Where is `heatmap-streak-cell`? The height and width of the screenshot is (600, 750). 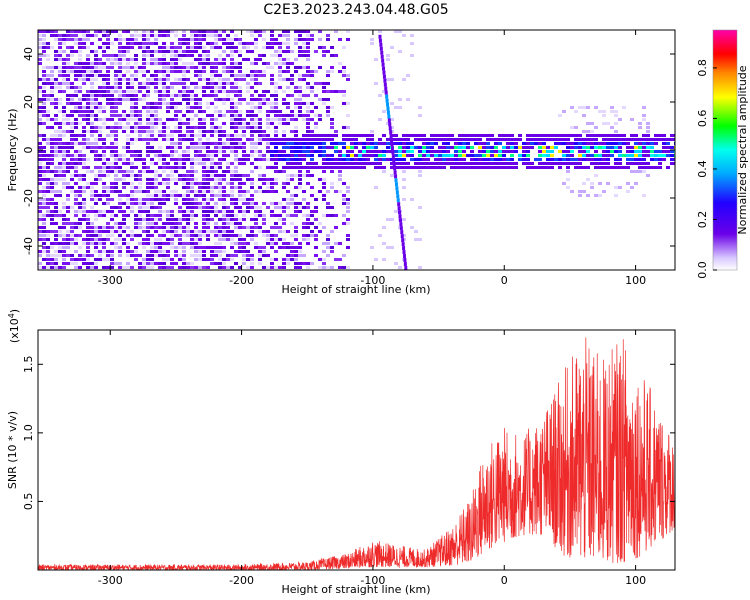 heatmap-streak-cell is located at coordinates (392, 148).